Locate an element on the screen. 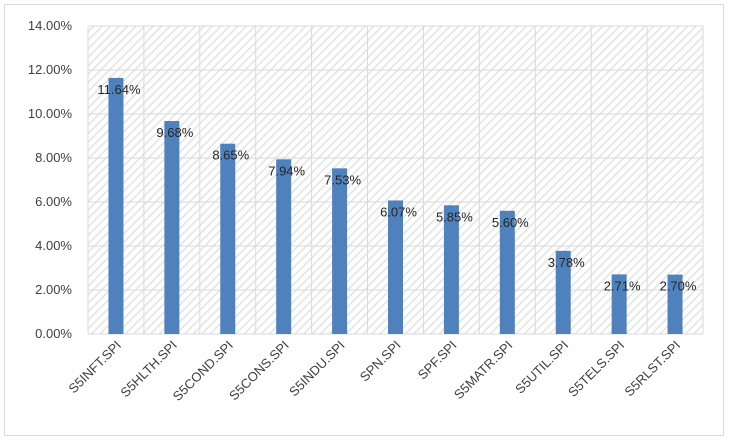  x-tick-label: S5CONS.SPI is located at coordinates (259, 371).